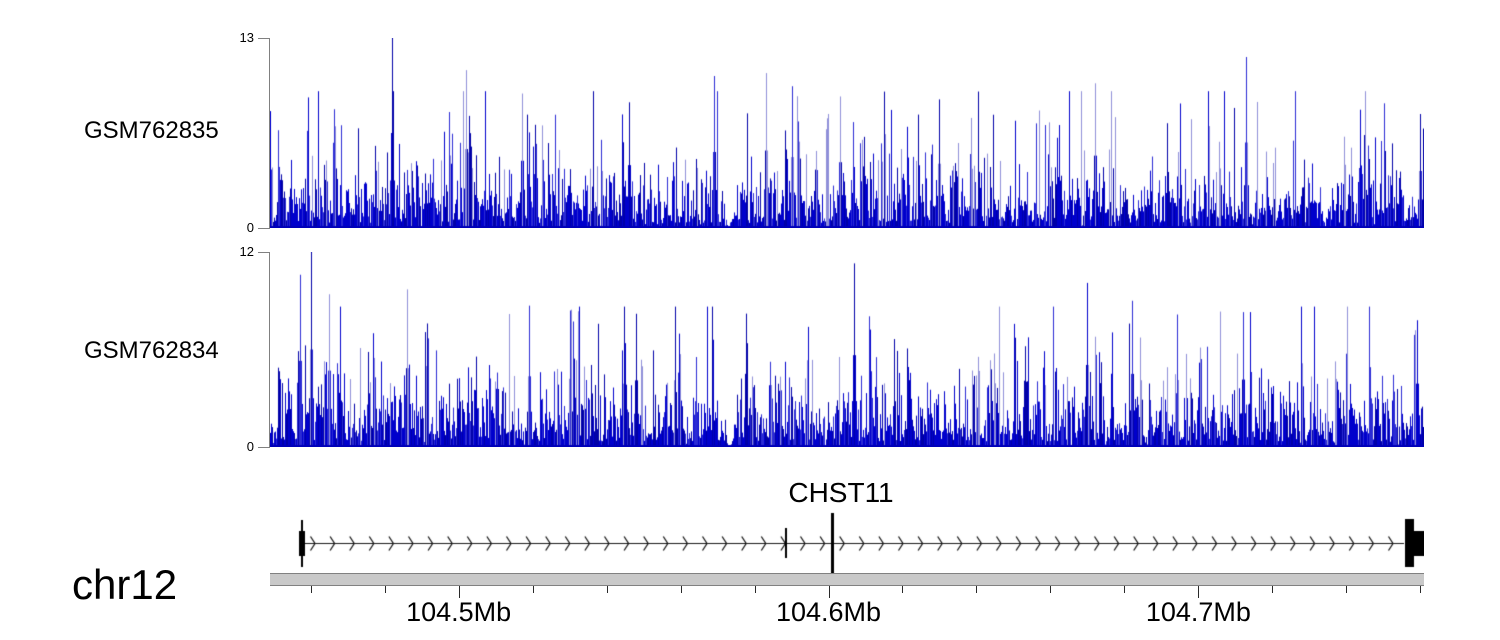  Describe the element at coordinates (828, 612) in the screenshot. I see `ruler-coordinate-label: 104.6Mb` at that location.